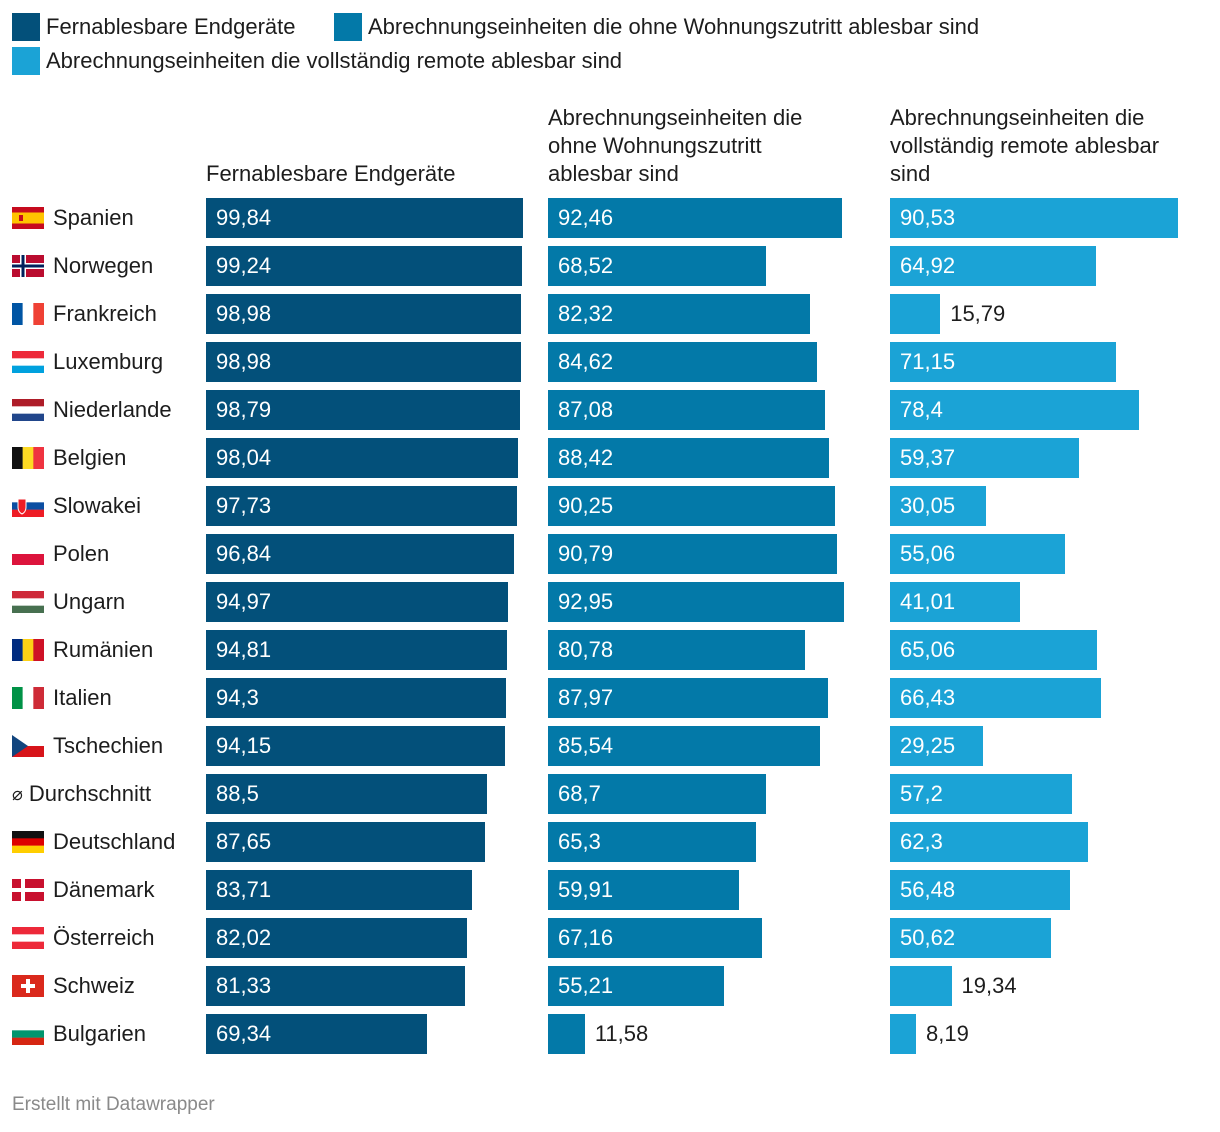 Image resolution: width=1220 pixels, height=1132 pixels. Describe the element at coordinates (103, 265) in the screenshot. I see `country-name: Norwegen` at that location.